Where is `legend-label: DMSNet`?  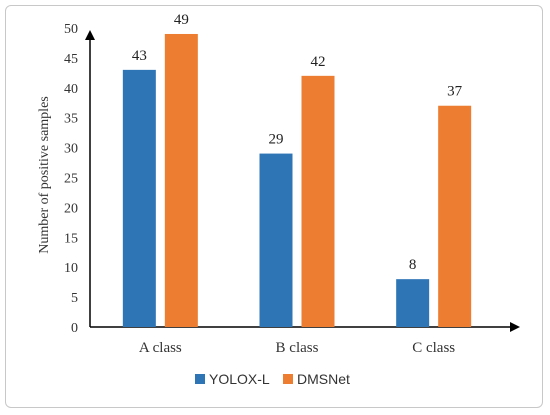 legend-label: DMSNet is located at coordinates (323, 379).